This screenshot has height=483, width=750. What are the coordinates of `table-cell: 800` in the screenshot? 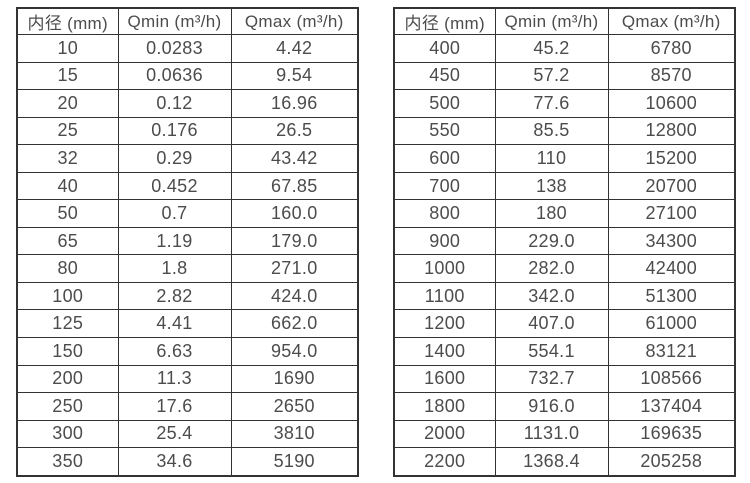 It's located at (444, 213).